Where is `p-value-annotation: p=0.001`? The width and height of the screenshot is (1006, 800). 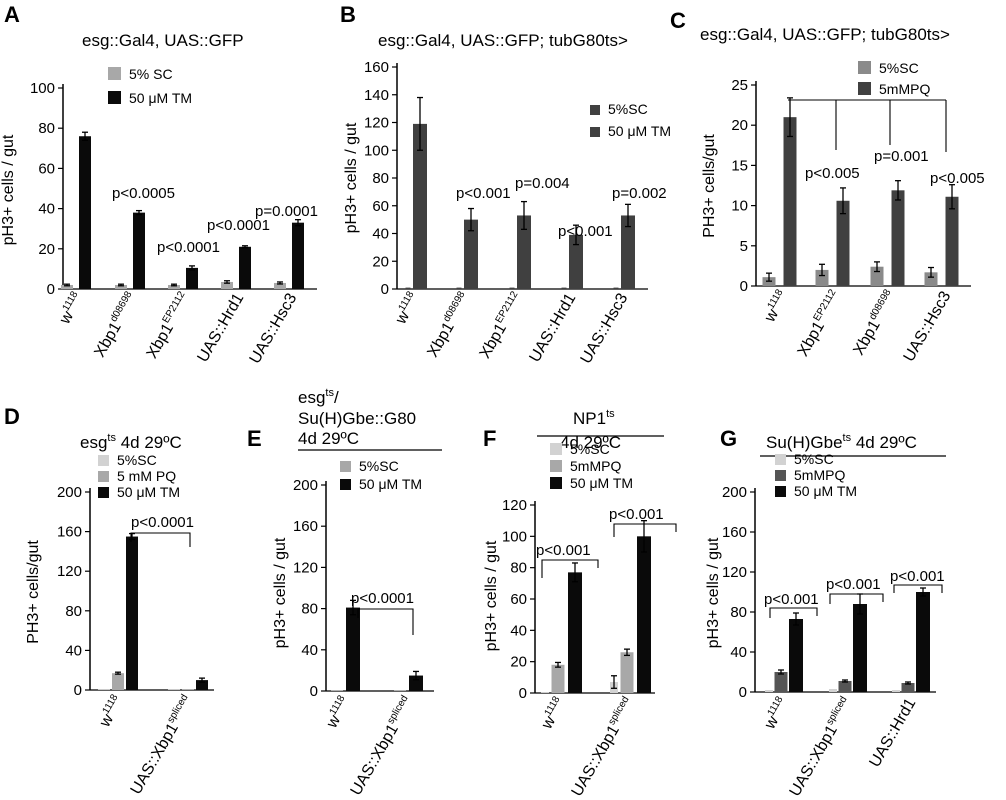 p-value-annotation: p=0.001 is located at coordinates (901, 156).